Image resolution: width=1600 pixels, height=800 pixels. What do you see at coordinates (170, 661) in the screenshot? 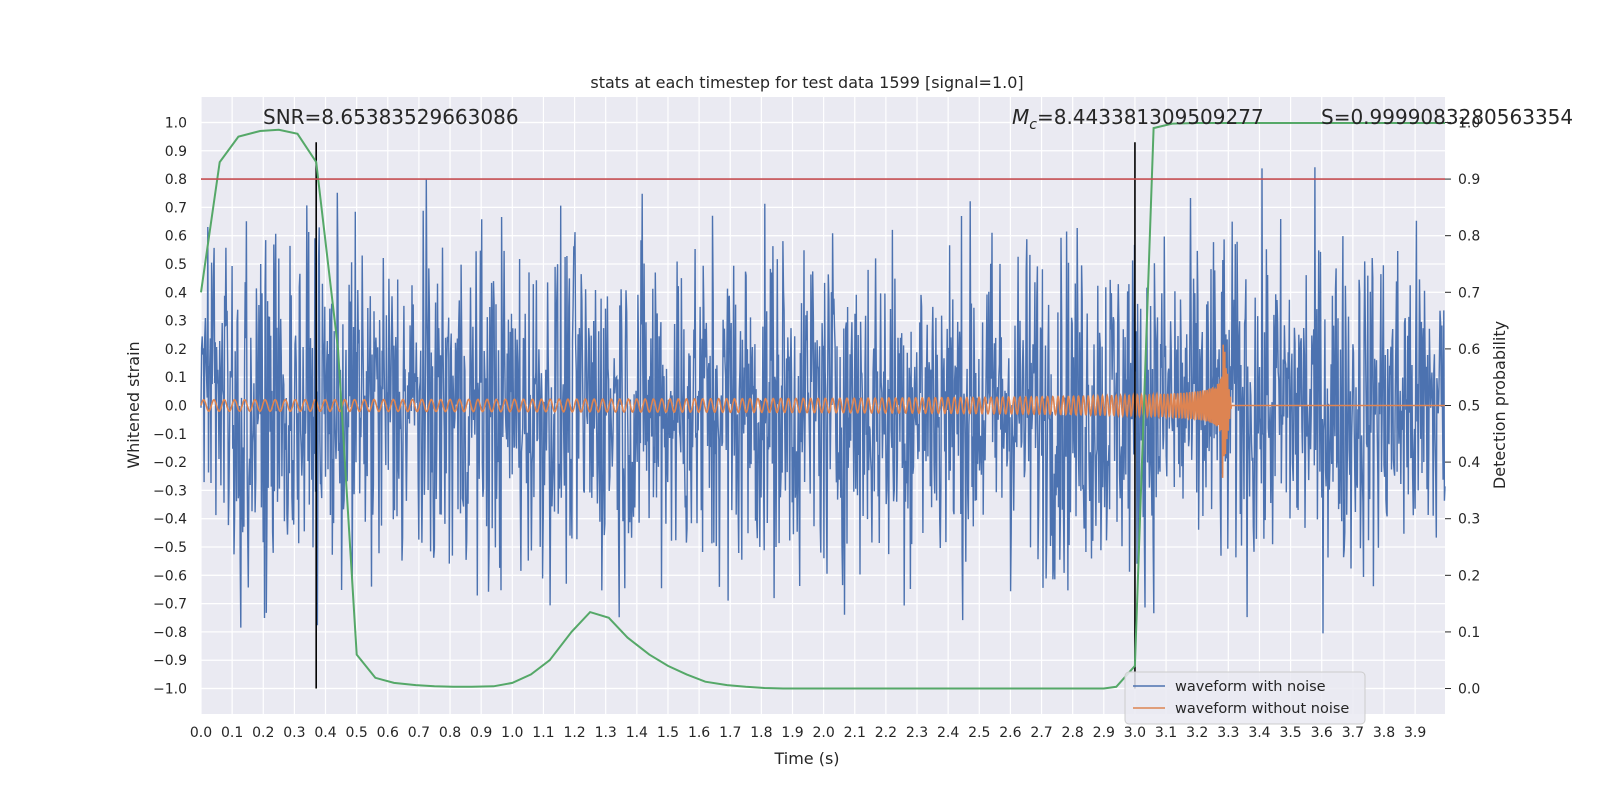
I see `y-tick-label: −0.9` at bounding box center [170, 661].